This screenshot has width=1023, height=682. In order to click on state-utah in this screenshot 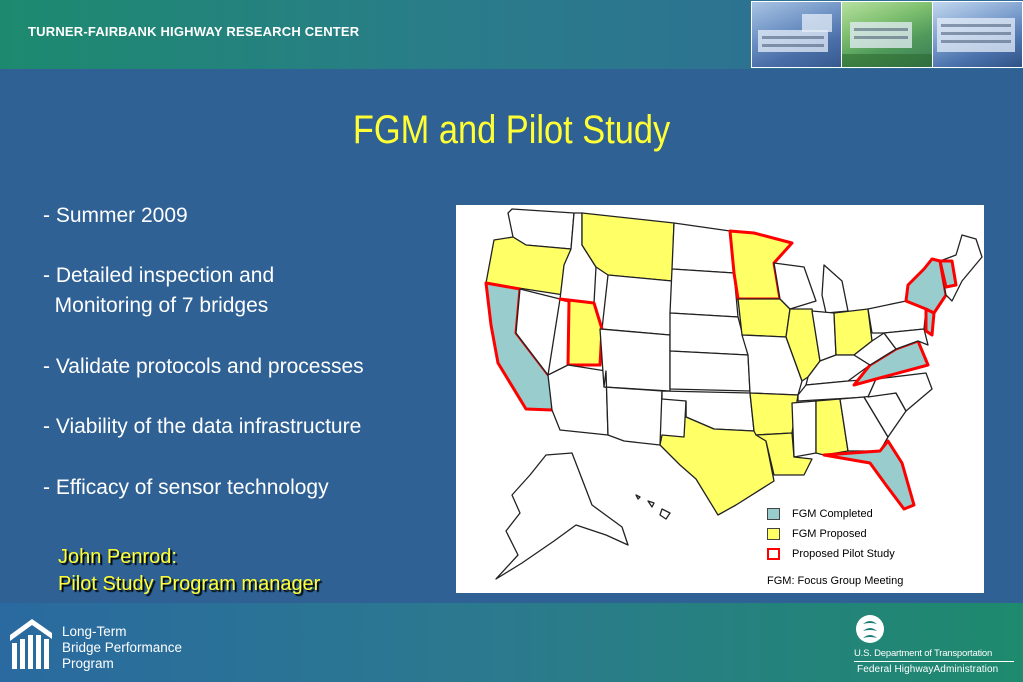, I will do `click(581, 332)`.